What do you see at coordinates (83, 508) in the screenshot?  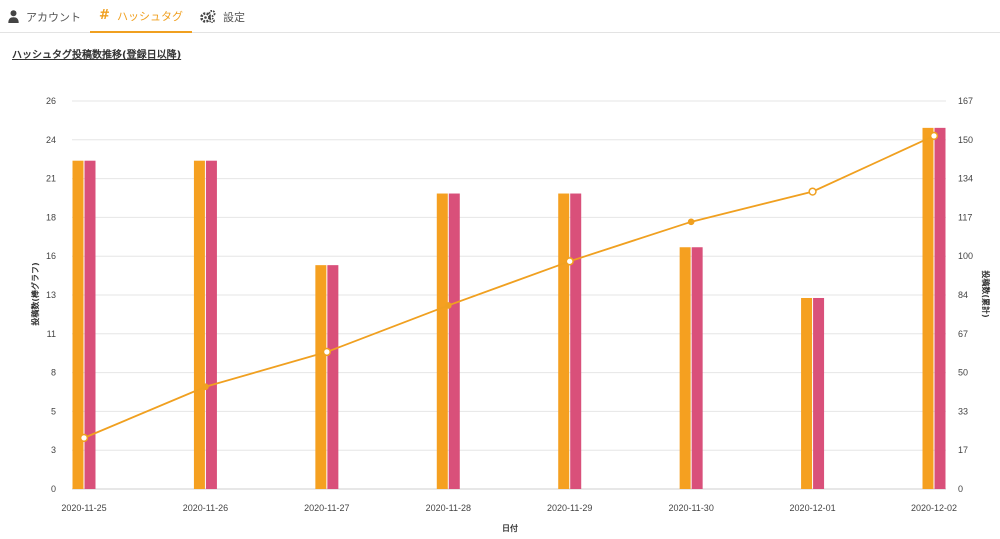 I see `x-tick-label: 2020-11-25` at bounding box center [83, 508].